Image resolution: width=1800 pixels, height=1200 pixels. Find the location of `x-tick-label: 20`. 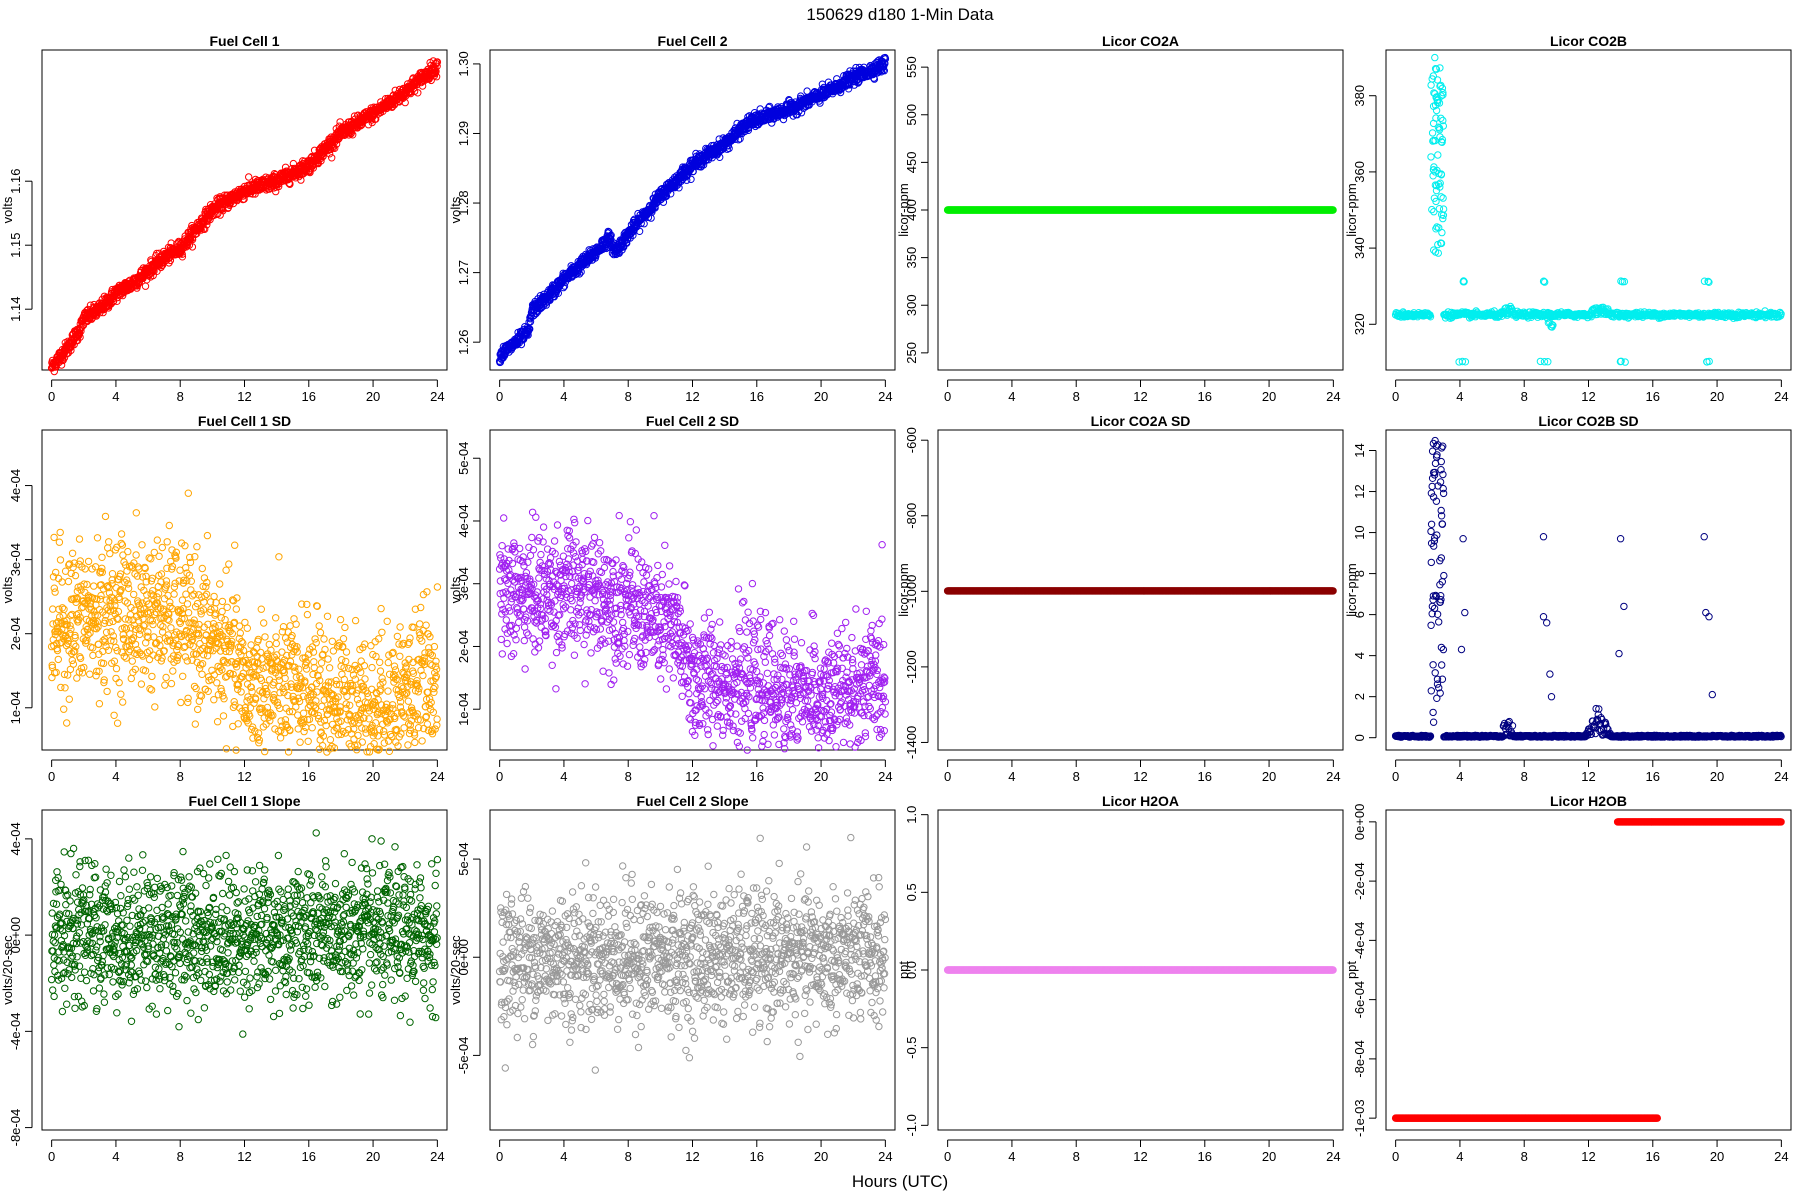

x-tick-label: 20 is located at coordinates (373, 396).